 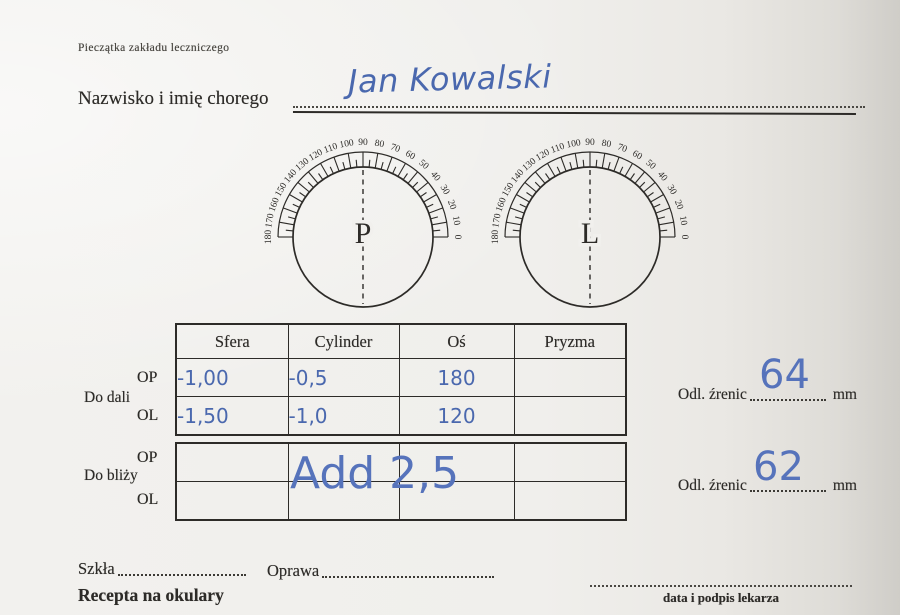 What do you see at coordinates (162, 569) in the screenshot?
I see `lenses-row: Szkła` at bounding box center [162, 569].